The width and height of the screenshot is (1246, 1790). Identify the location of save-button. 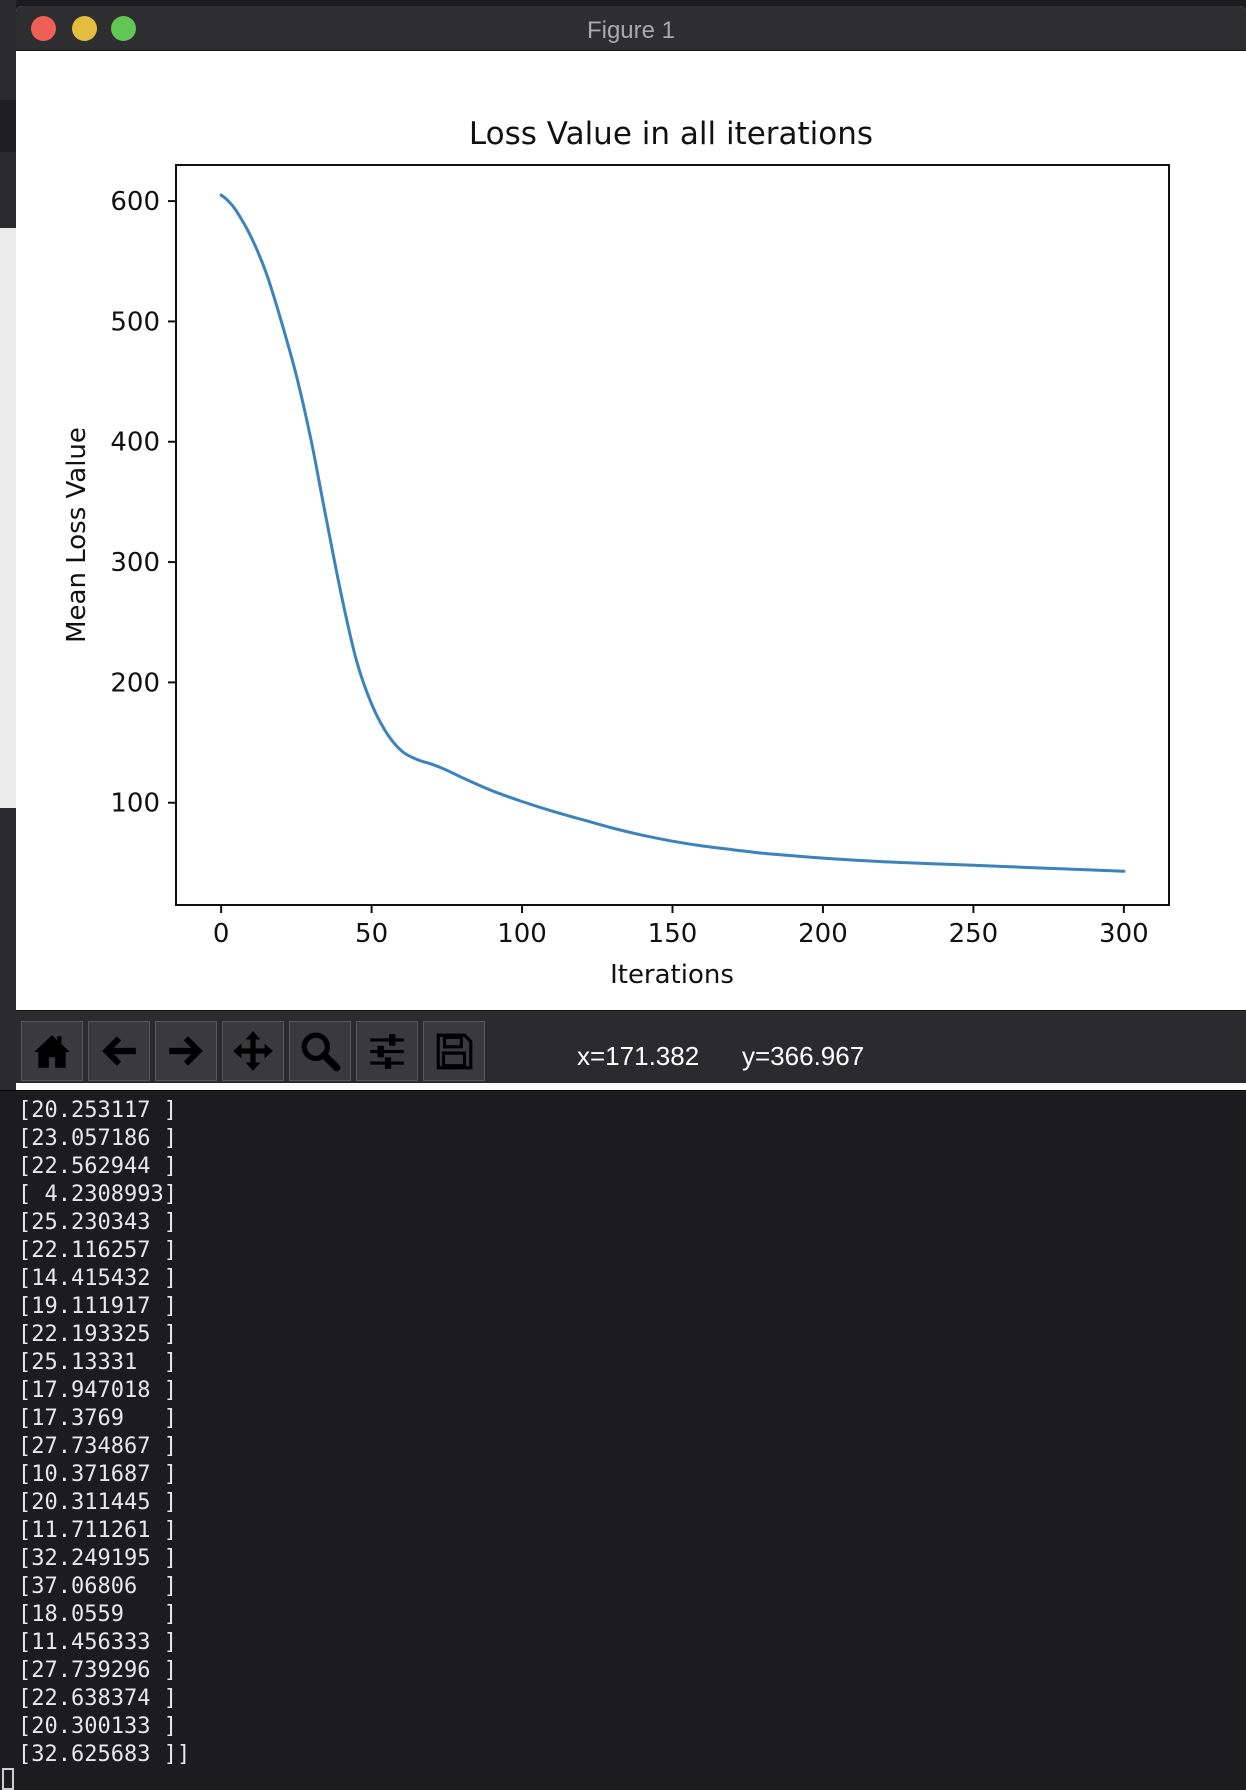
(454, 1051).